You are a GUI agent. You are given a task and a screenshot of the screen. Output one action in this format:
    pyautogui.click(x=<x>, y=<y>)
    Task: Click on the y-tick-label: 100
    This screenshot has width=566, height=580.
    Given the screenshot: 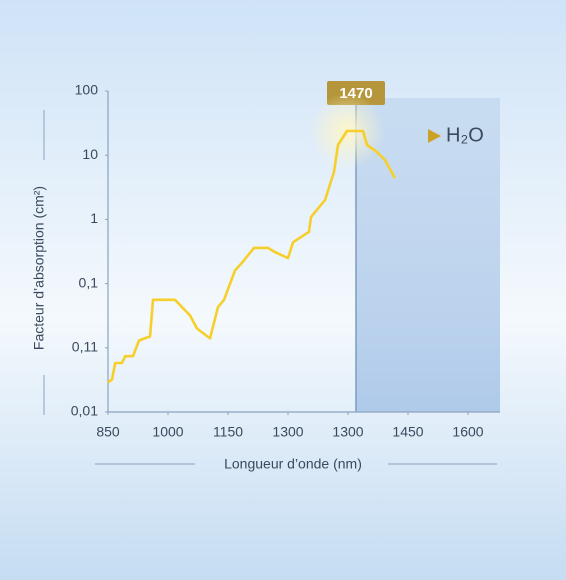 What is the action you would take?
    pyautogui.click(x=87, y=90)
    